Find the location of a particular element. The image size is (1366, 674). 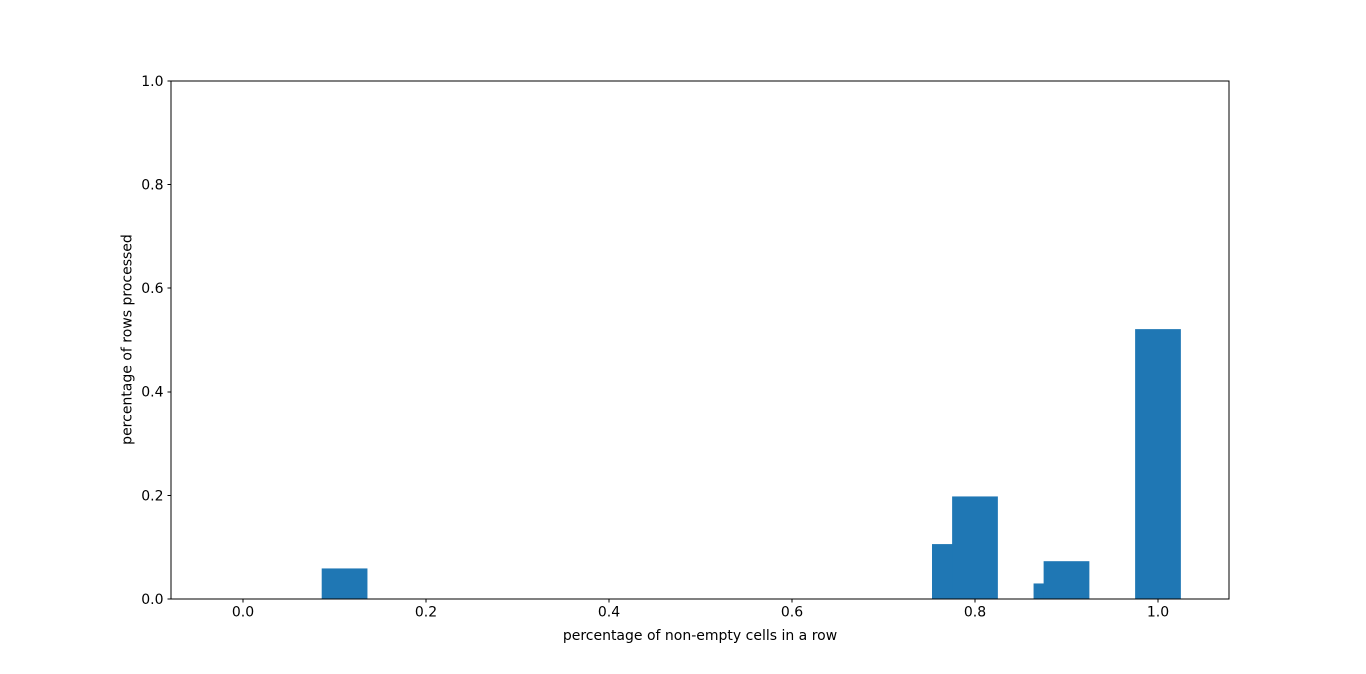

y-tick-label: 0.0 is located at coordinates (152, 600).